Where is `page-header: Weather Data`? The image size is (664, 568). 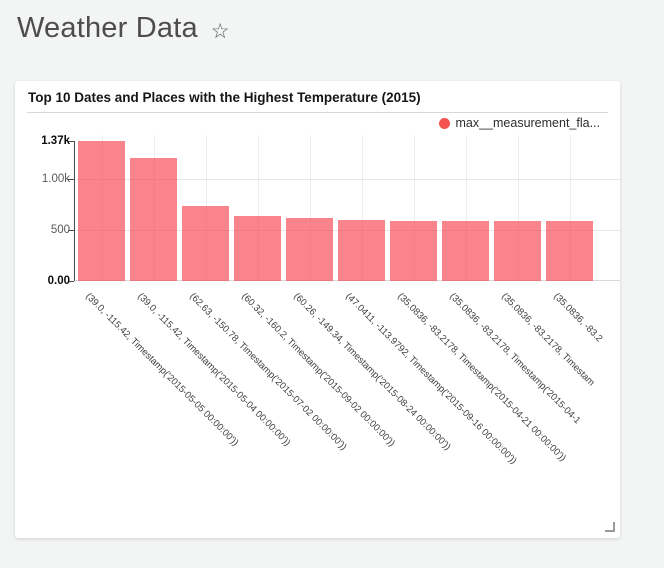
page-header: Weather Data is located at coordinates (123, 28).